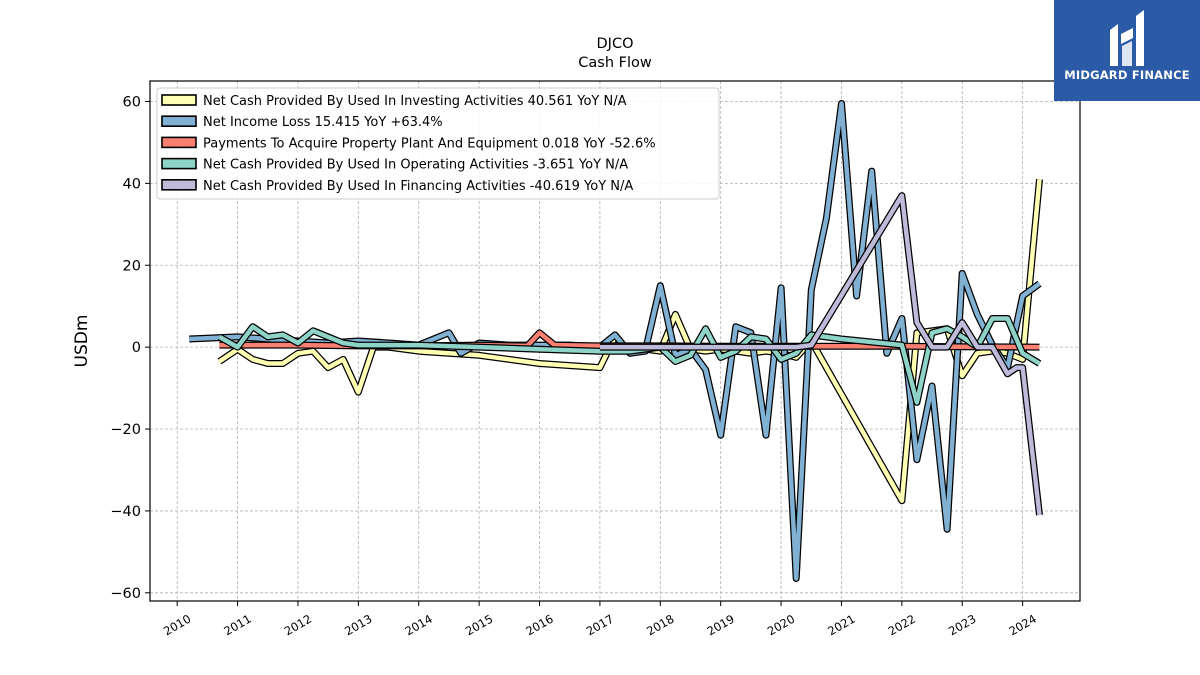 This screenshot has width=1200, height=675. What do you see at coordinates (721, 625) in the screenshot?
I see `x-tick-label: 2019` at bounding box center [721, 625].